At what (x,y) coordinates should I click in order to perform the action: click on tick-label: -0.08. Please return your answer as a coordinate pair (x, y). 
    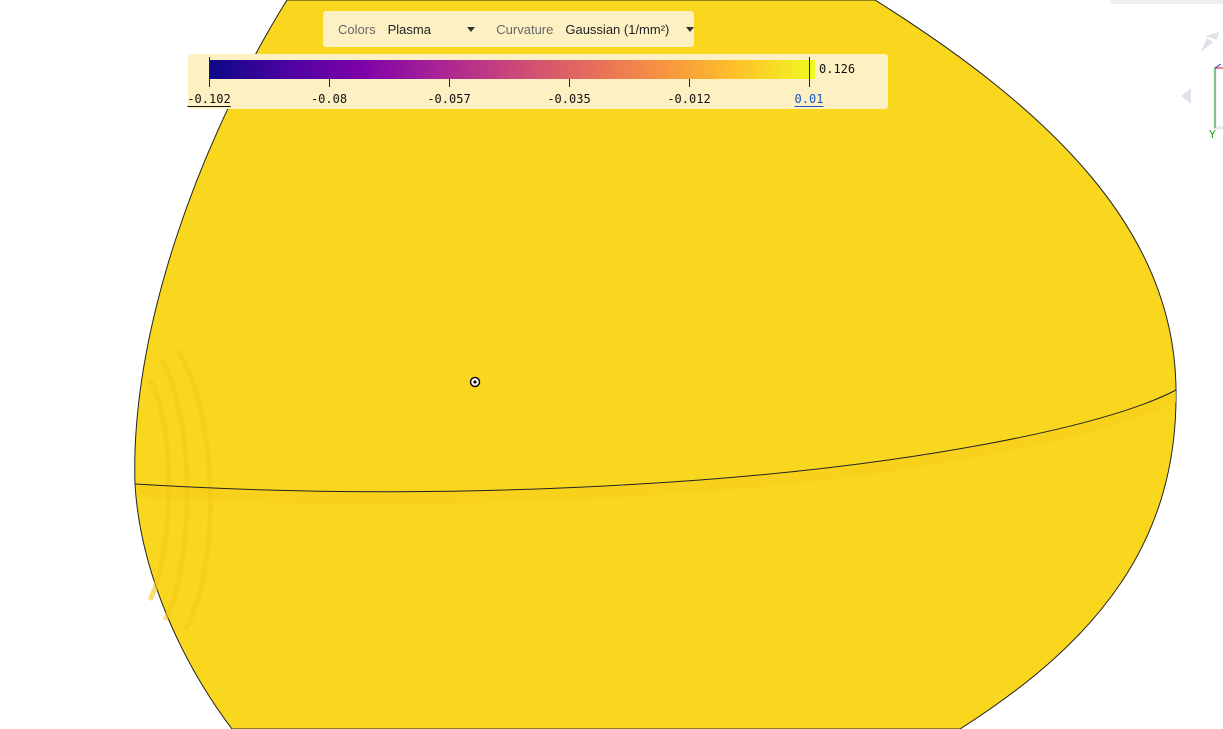
    Looking at the image, I should click on (329, 99).